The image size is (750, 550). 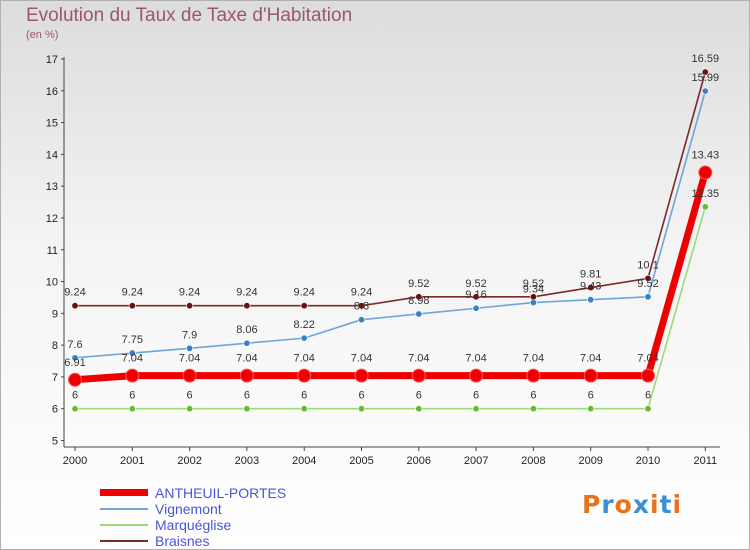 What do you see at coordinates (705, 461) in the screenshot?
I see `x-tick-label: 2011` at bounding box center [705, 461].